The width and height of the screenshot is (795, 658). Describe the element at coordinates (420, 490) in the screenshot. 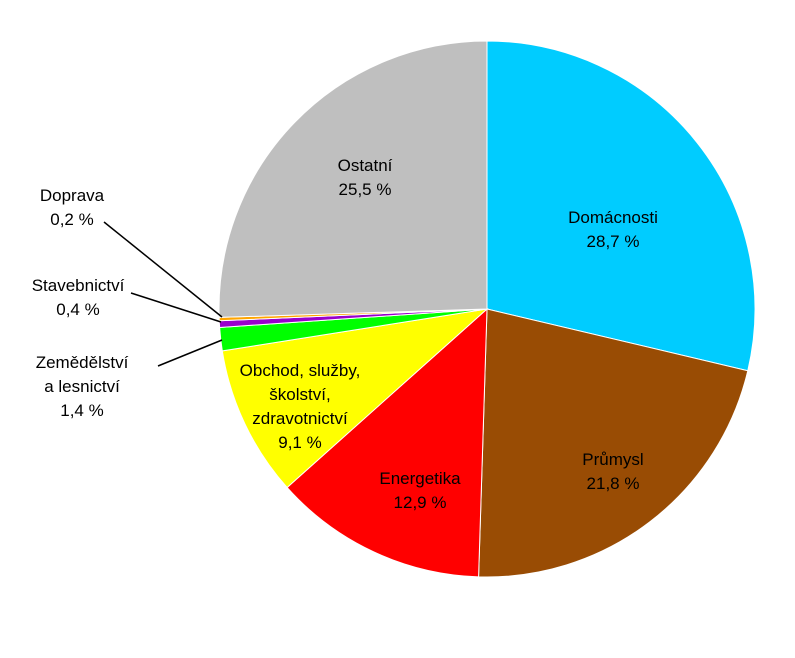

I see `slice-label-energetika: Energetika 12,9 %` at that location.